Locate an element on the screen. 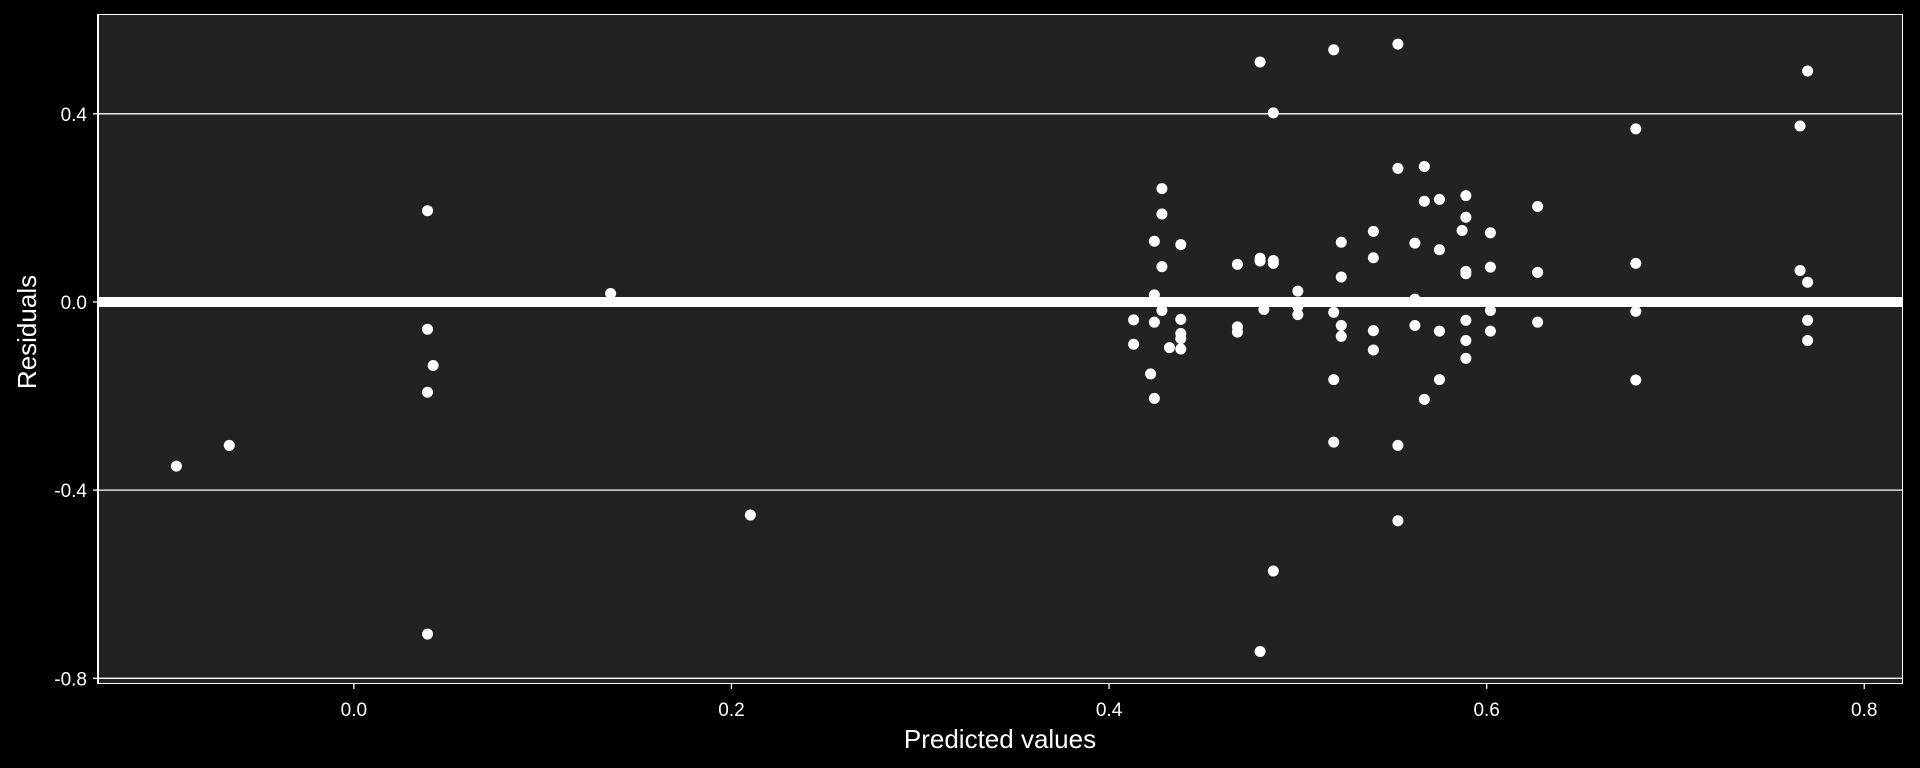  x-tick-label: 0.4 is located at coordinates (1109, 710).